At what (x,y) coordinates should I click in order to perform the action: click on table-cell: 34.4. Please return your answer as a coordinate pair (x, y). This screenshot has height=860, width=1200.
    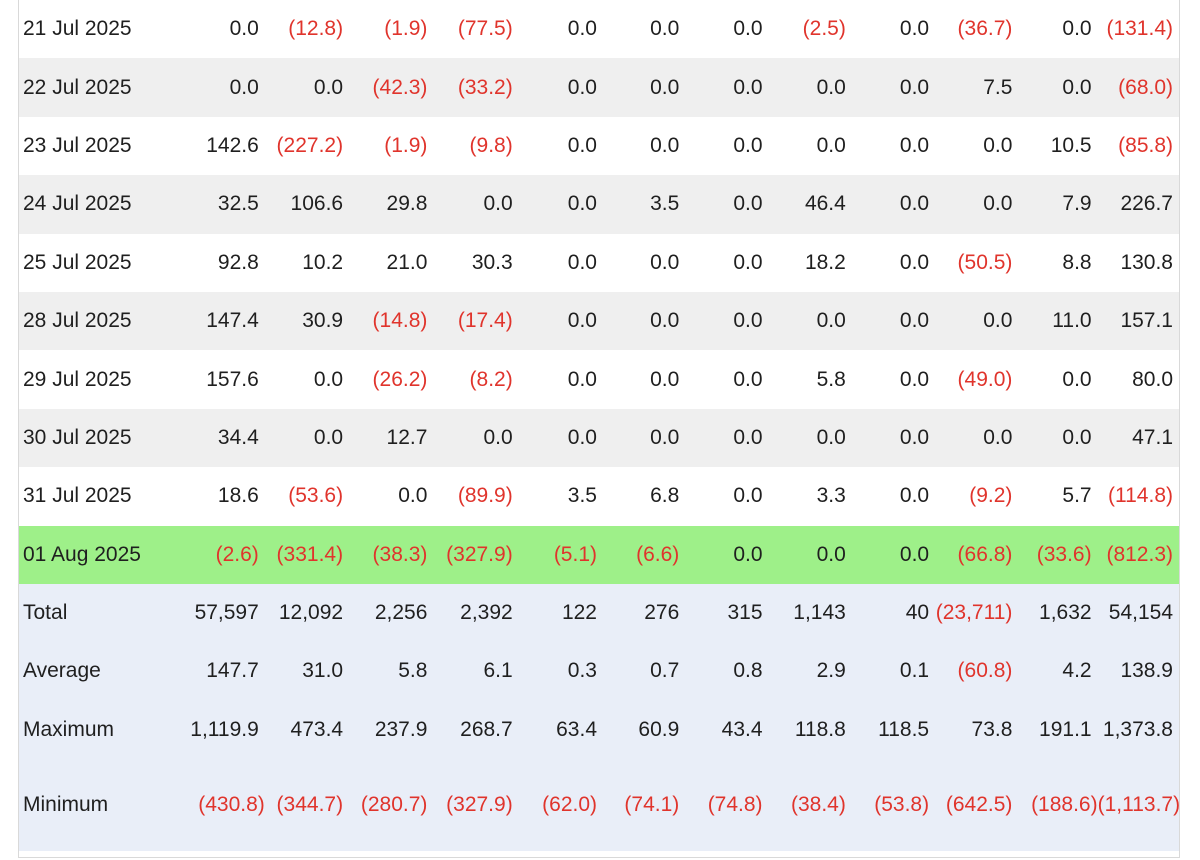
    Looking at the image, I should click on (220, 438).